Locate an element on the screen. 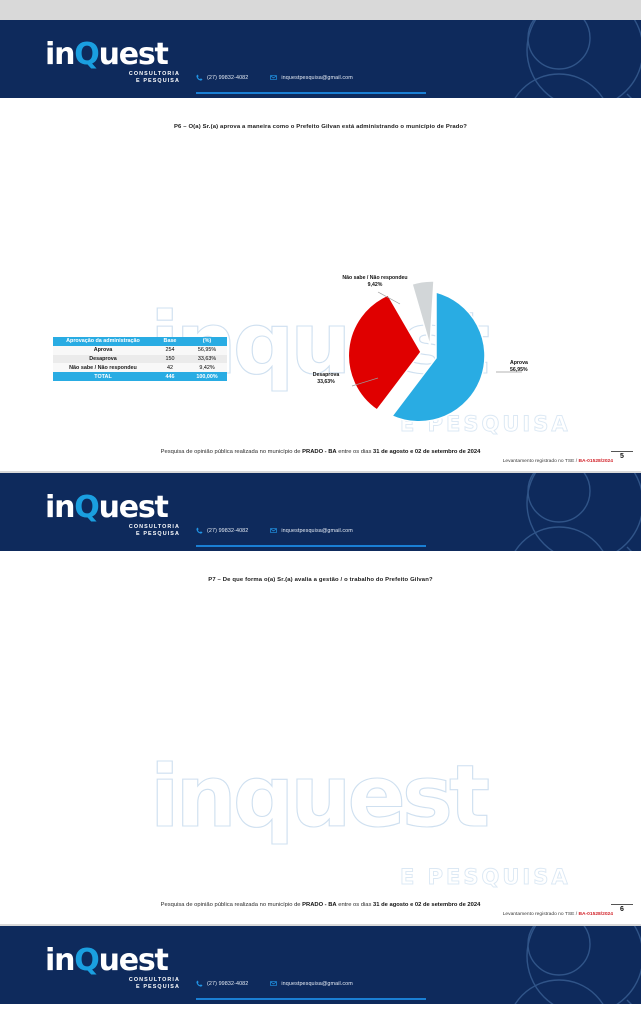  table-total-row: TOTAL 446 100,00% is located at coordinates (140, 376).